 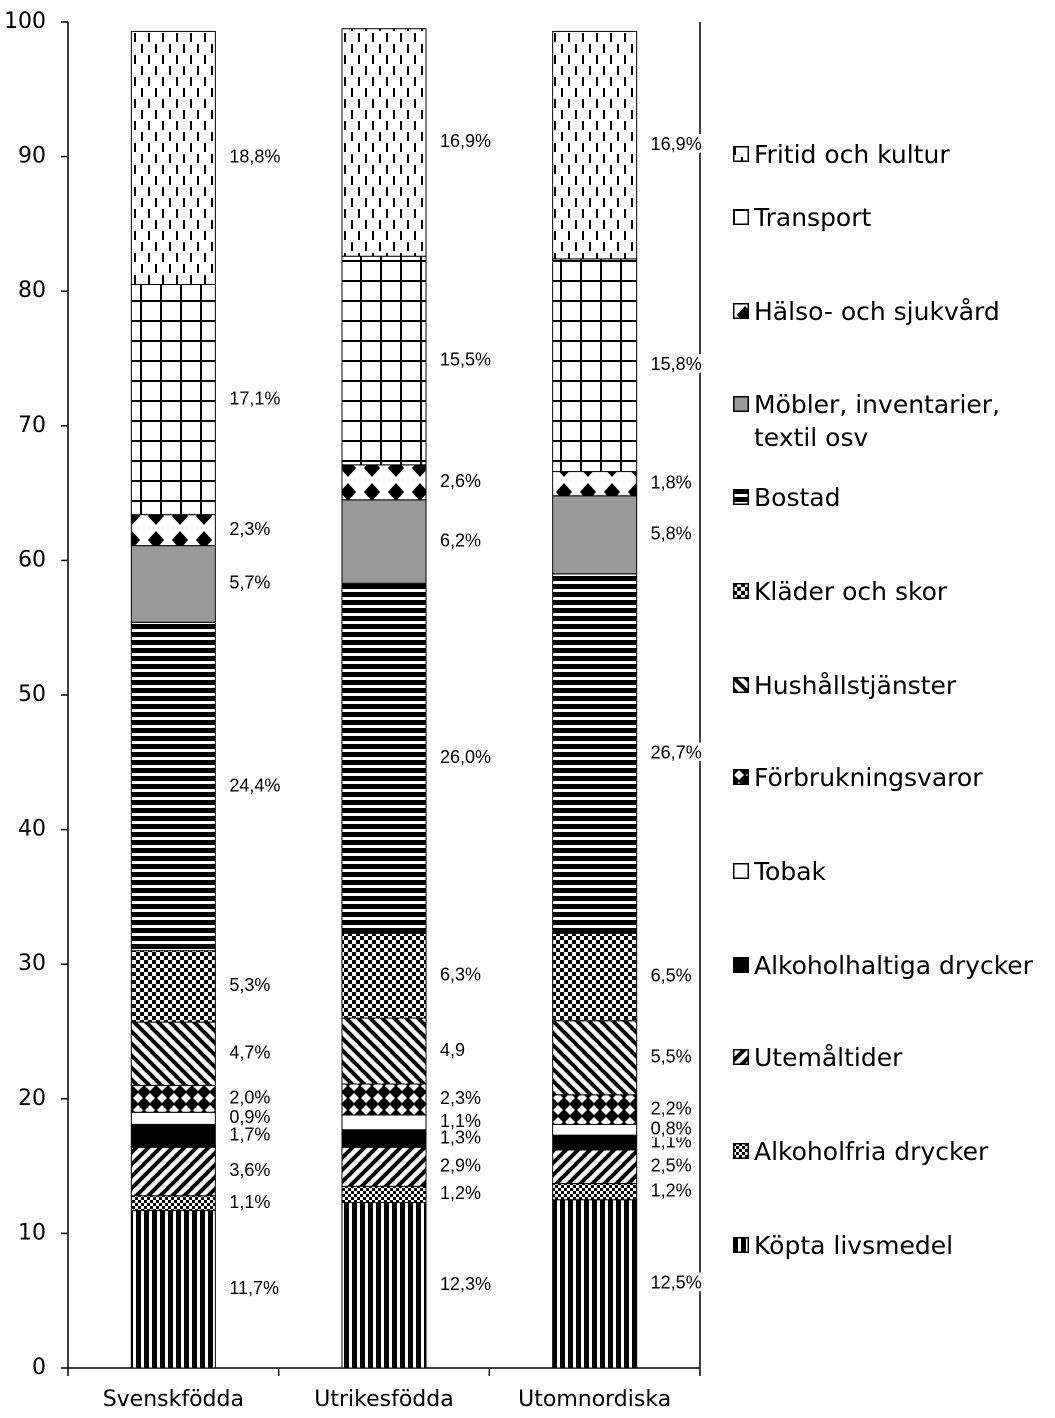 I want to click on y-tick-label: 0, so click(x=39, y=1367).